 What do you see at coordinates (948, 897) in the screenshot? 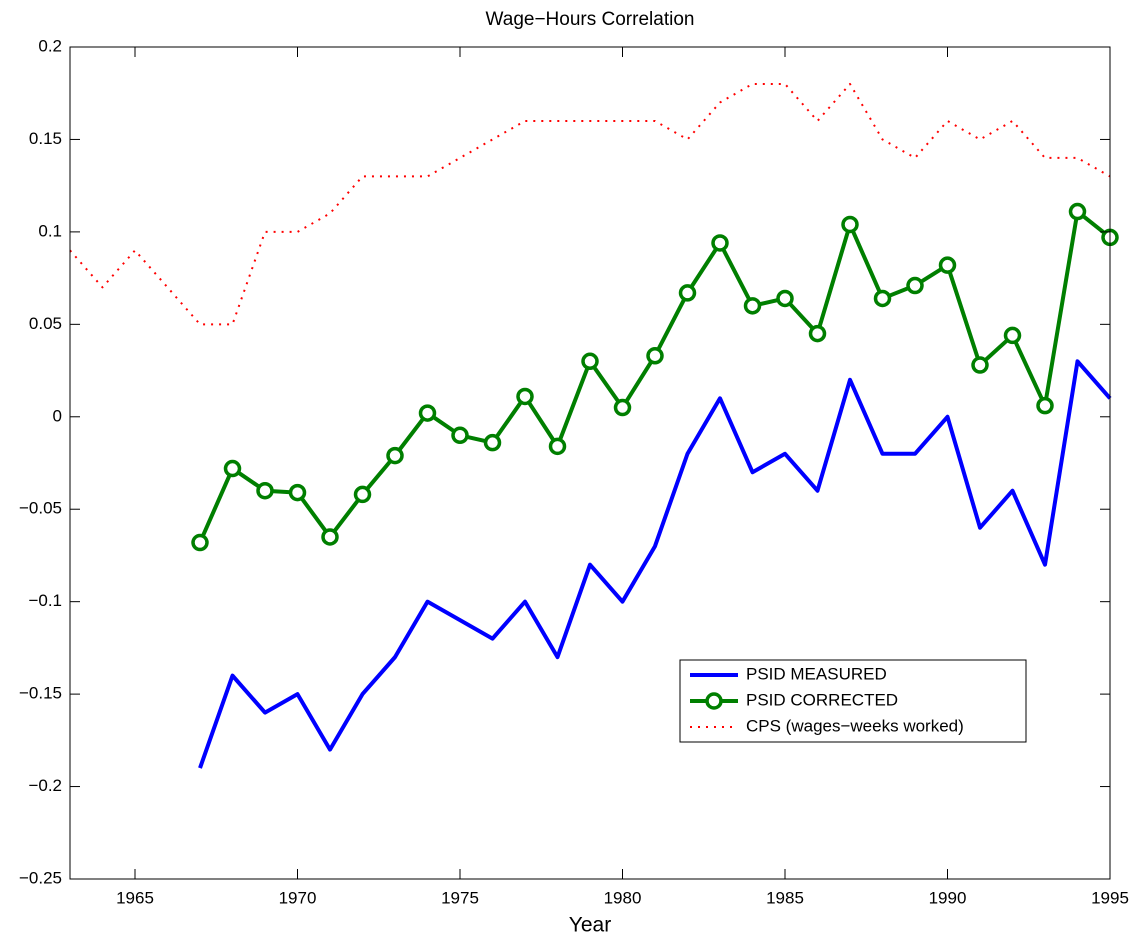
I see `x-tick-label: 1990` at bounding box center [948, 897].